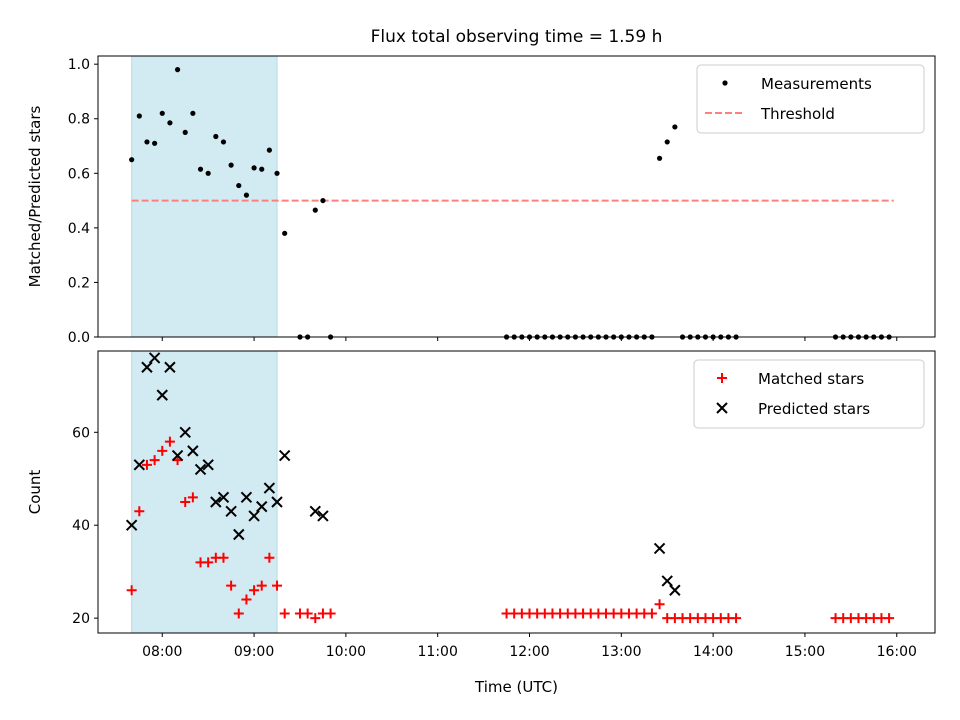 The height and width of the screenshot is (720, 960). I want to click on x-tick-label: 15:00, so click(805, 652).